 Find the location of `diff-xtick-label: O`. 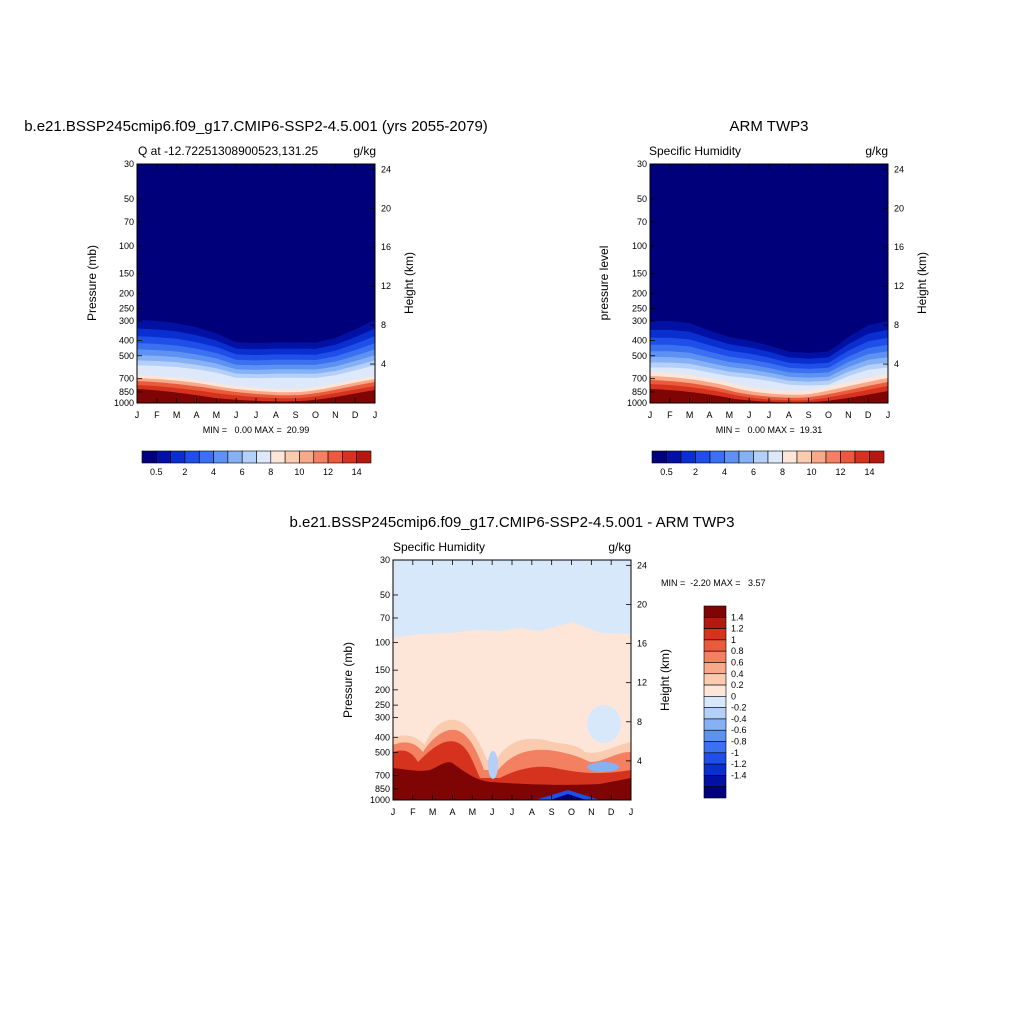

diff-xtick-label: O is located at coordinates (571, 812).